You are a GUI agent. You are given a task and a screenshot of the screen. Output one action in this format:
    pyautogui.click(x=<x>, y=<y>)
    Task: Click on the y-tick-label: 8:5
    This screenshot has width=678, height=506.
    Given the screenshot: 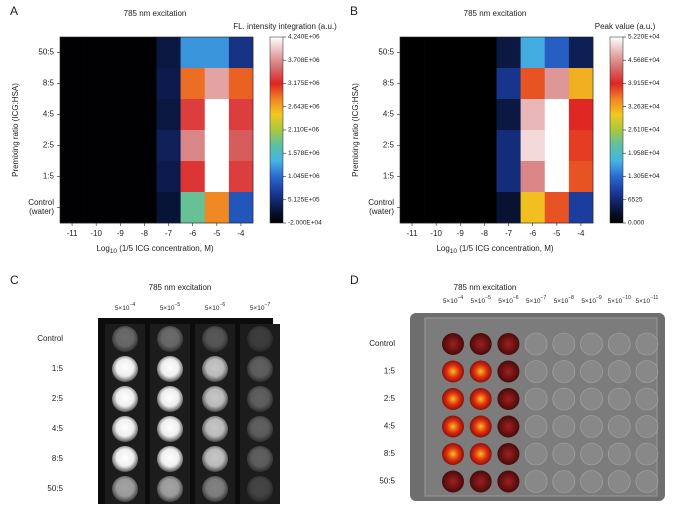 What is the action you would take?
    pyautogui.click(x=49, y=83)
    